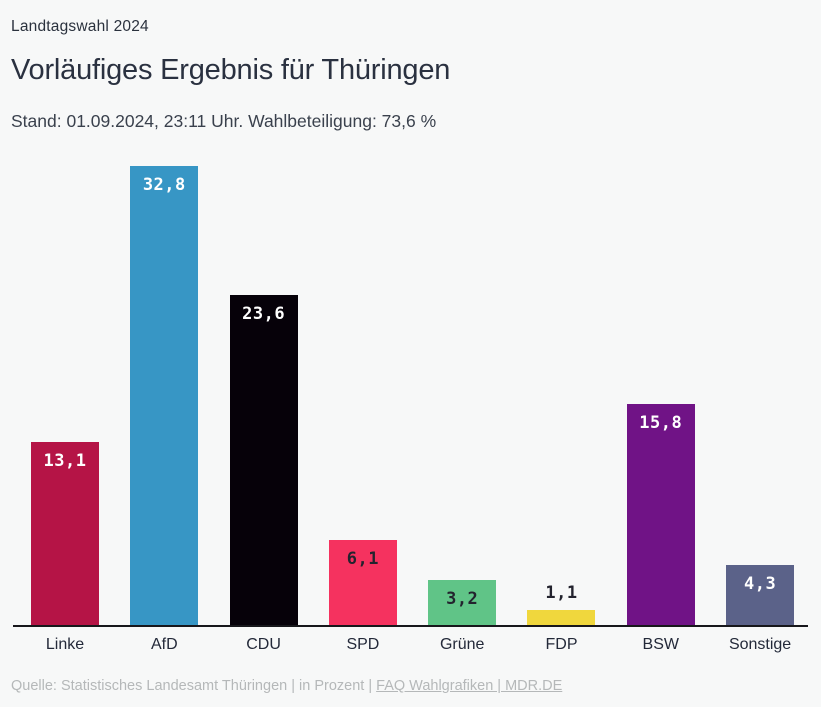  Describe the element at coordinates (462, 599) in the screenshot. I see `bar-value-label: 3,2` at that location.